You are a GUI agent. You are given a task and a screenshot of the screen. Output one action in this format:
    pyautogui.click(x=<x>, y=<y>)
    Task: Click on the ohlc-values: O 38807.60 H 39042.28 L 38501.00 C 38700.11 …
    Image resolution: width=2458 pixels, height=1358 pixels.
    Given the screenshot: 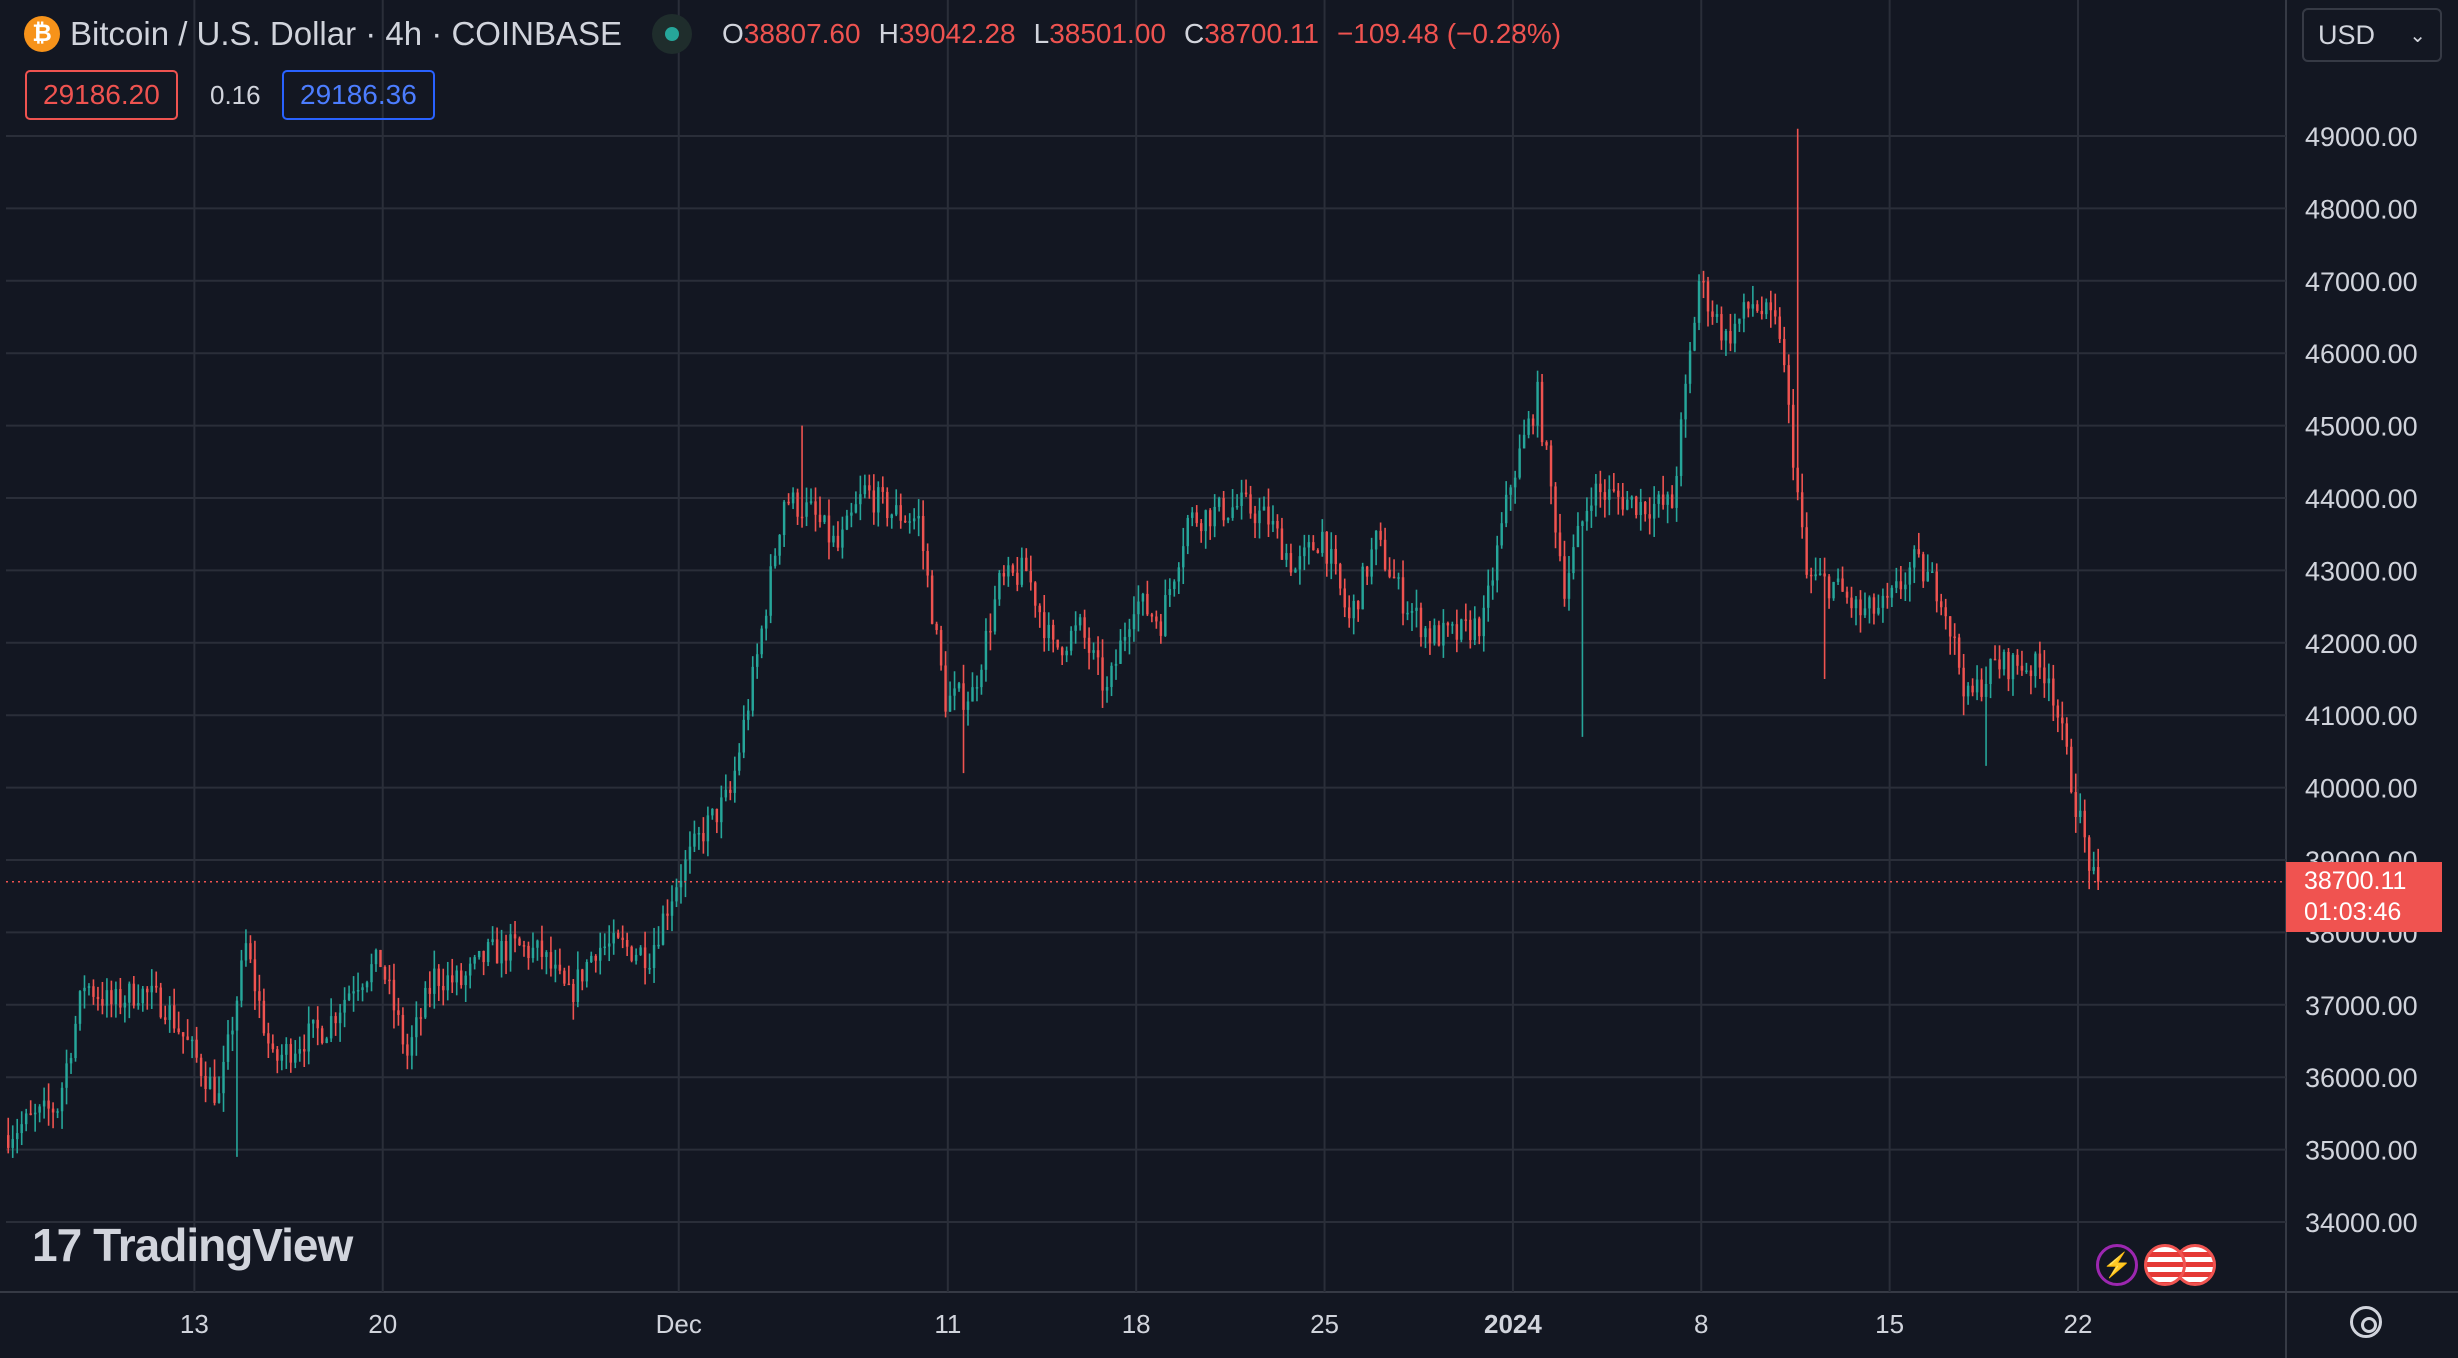 What is the action you would take?
    pyautogui.click(x=1141, y=34)
    